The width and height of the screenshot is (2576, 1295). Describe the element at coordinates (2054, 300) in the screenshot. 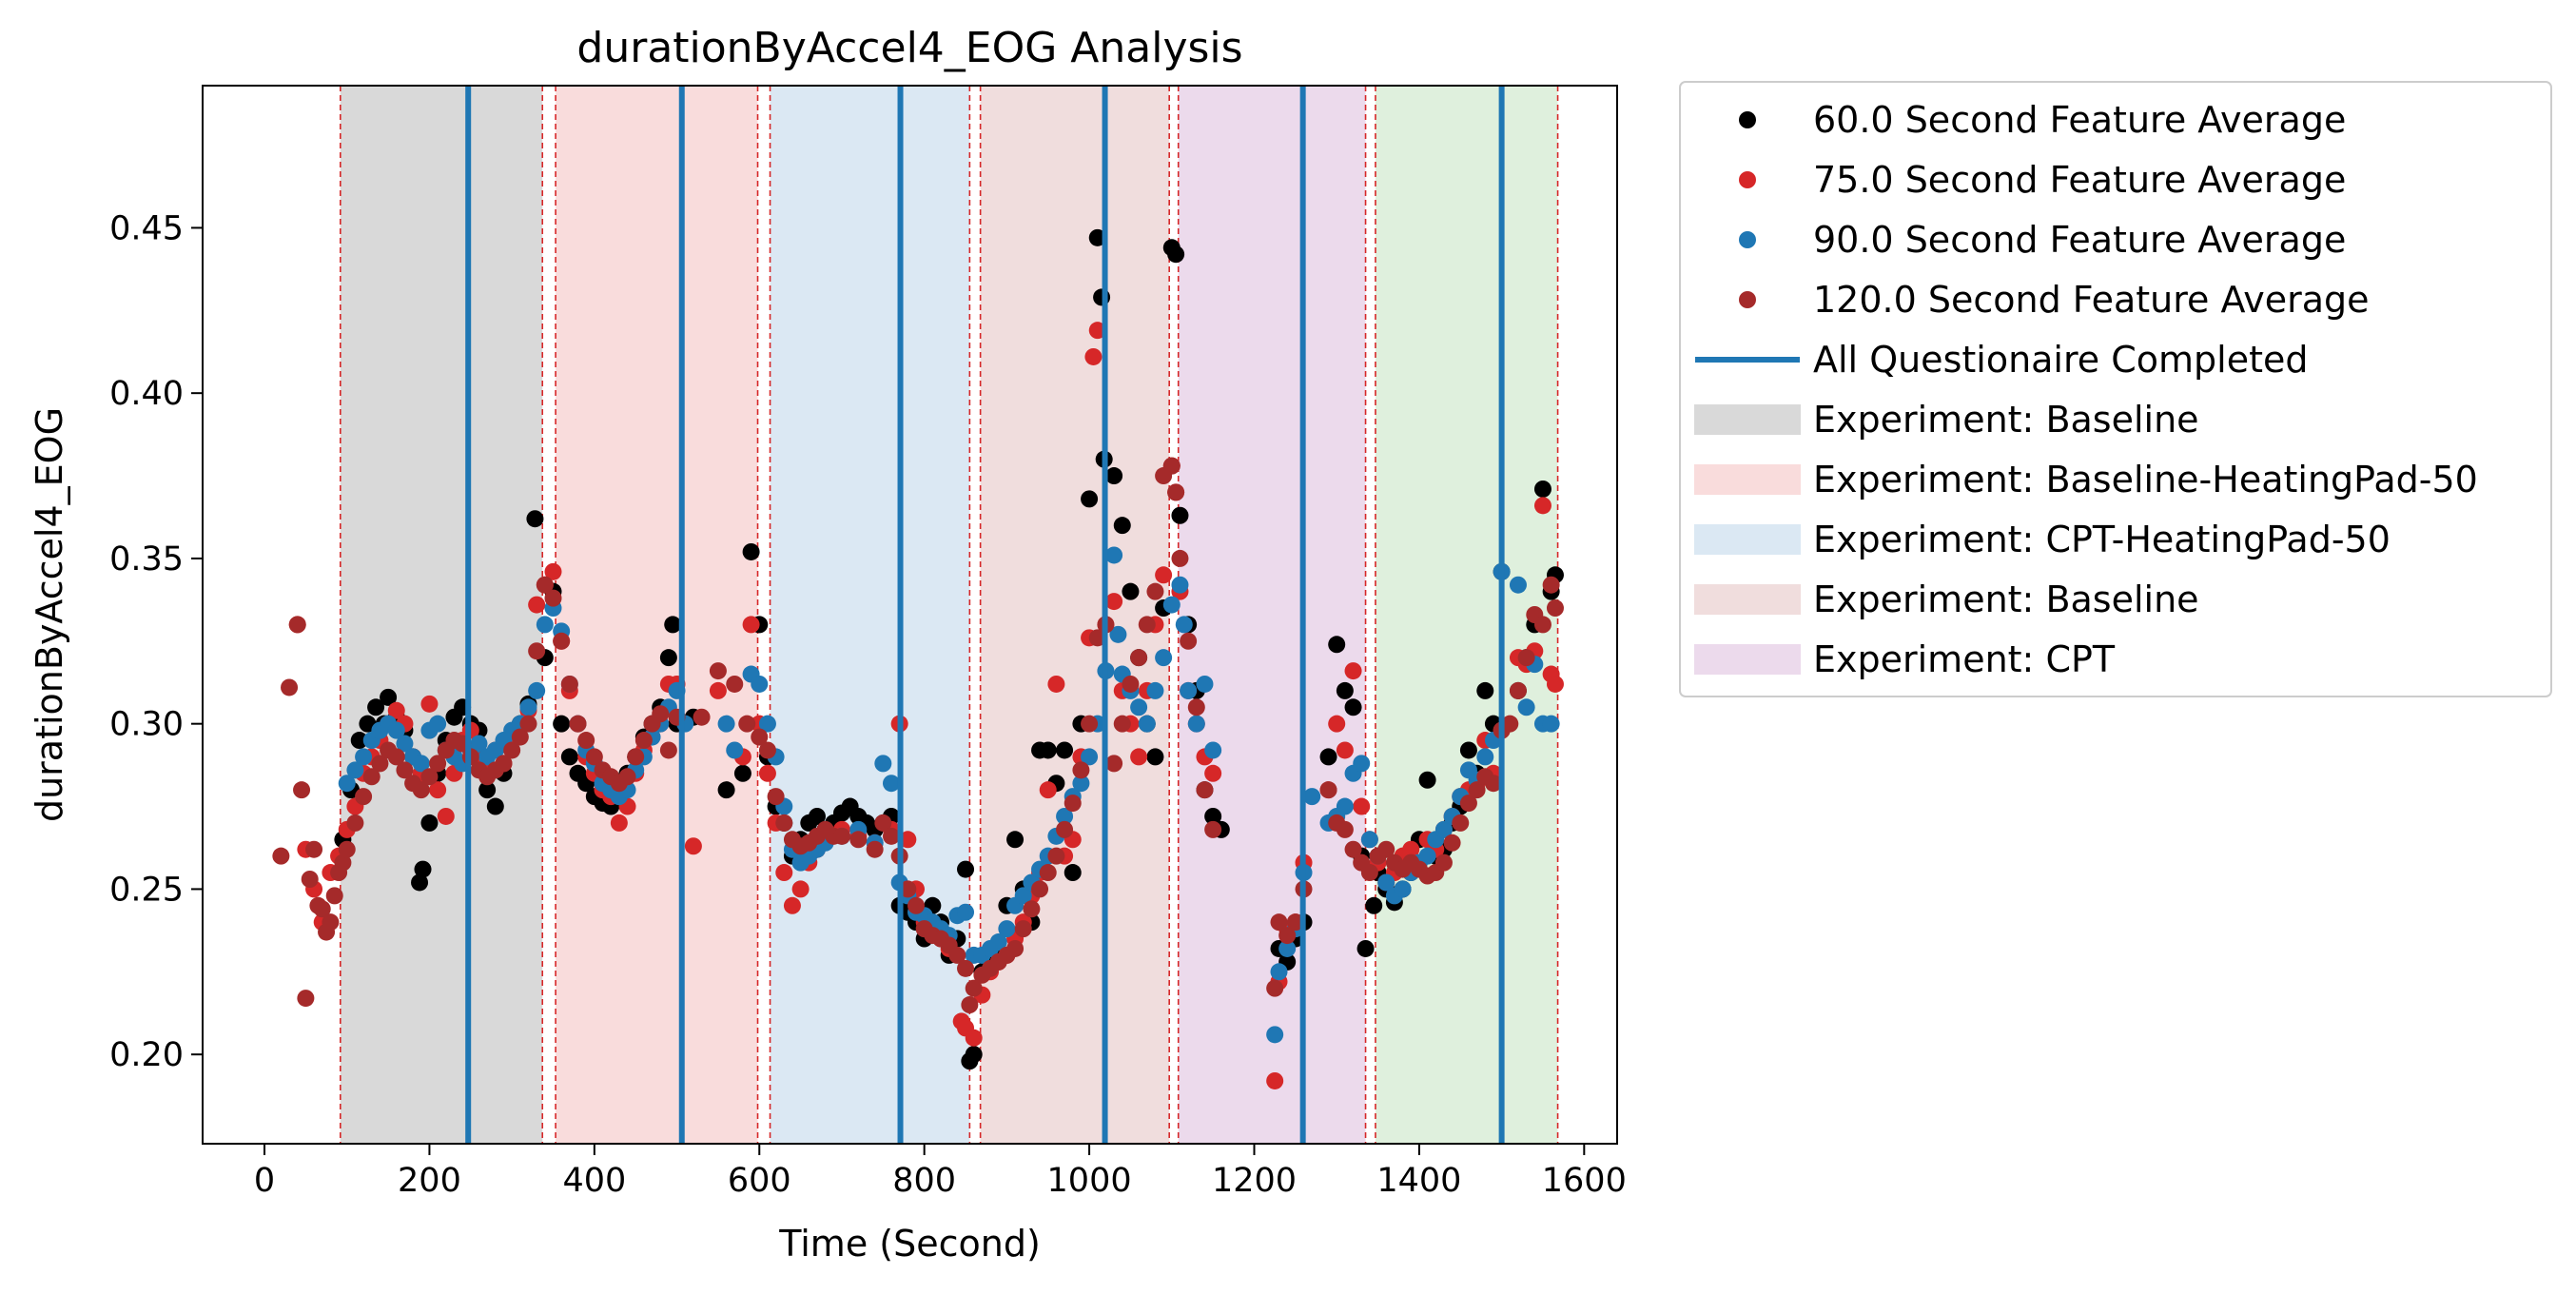

I see `legend-item-3: 120.0 Second Feature Average` at that location.